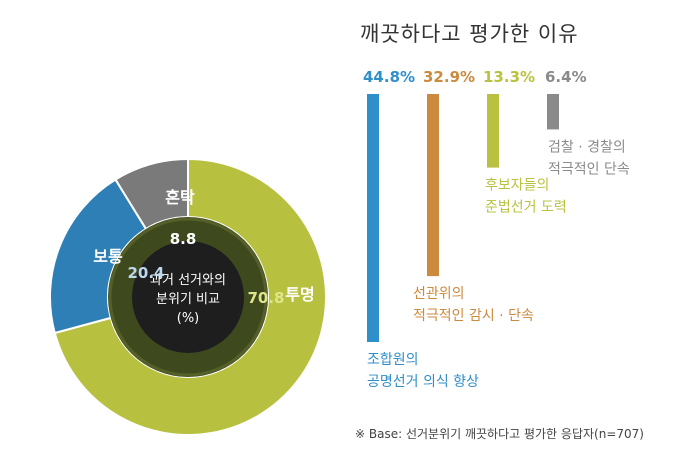  What do you see at coordinates (439, 294) in the screenshot?
I see `bar-category-label: 선관위의` at bounding box center [439, 294].